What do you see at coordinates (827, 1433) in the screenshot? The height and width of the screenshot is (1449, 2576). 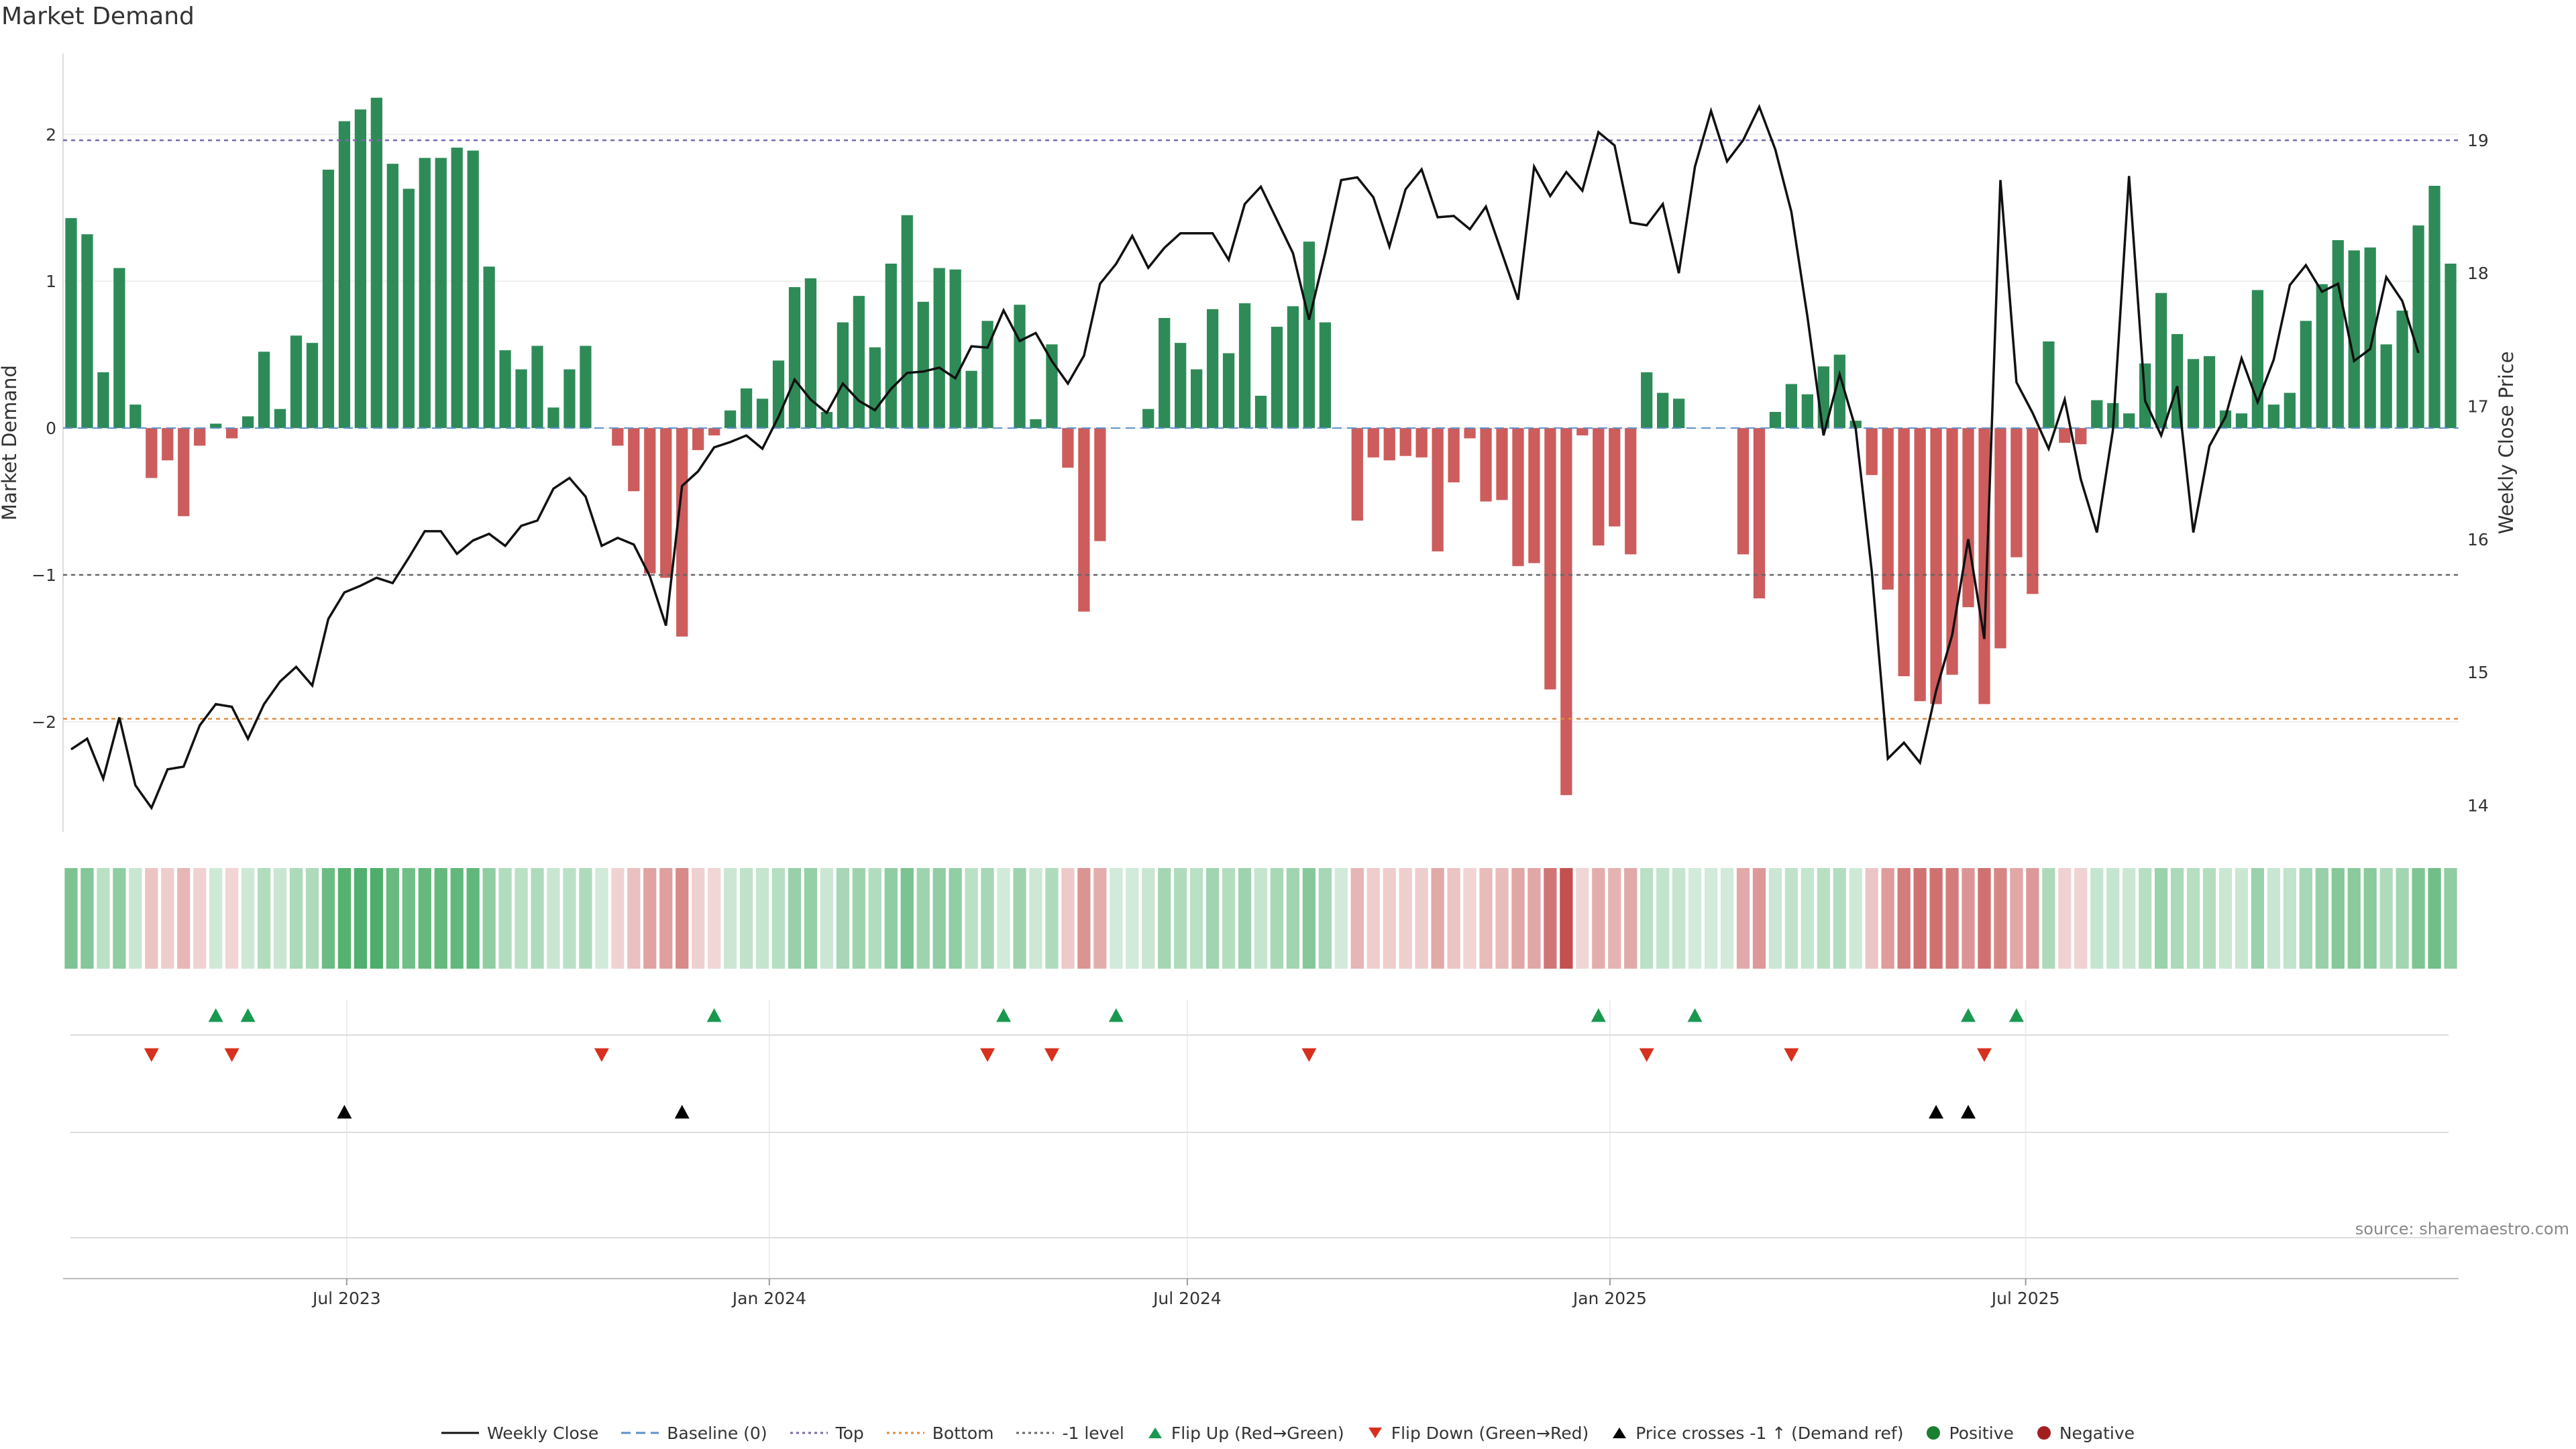 I see `legend-item-top: Top` at bounding box center [827, 1433].